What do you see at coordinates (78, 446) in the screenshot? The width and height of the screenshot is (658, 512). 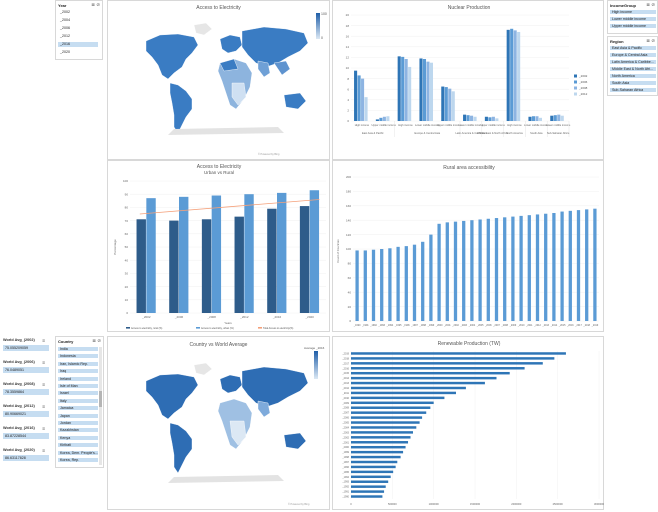 I see `country-slicer-item: Kiribati` at bounding box center [78, 446].